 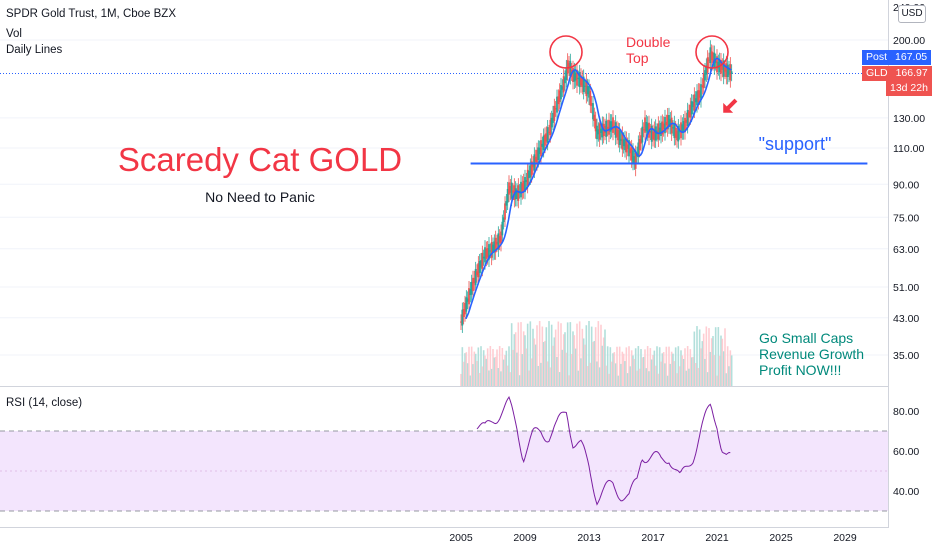 I want to click on currency-button: USD, so click(x=912, y=14).